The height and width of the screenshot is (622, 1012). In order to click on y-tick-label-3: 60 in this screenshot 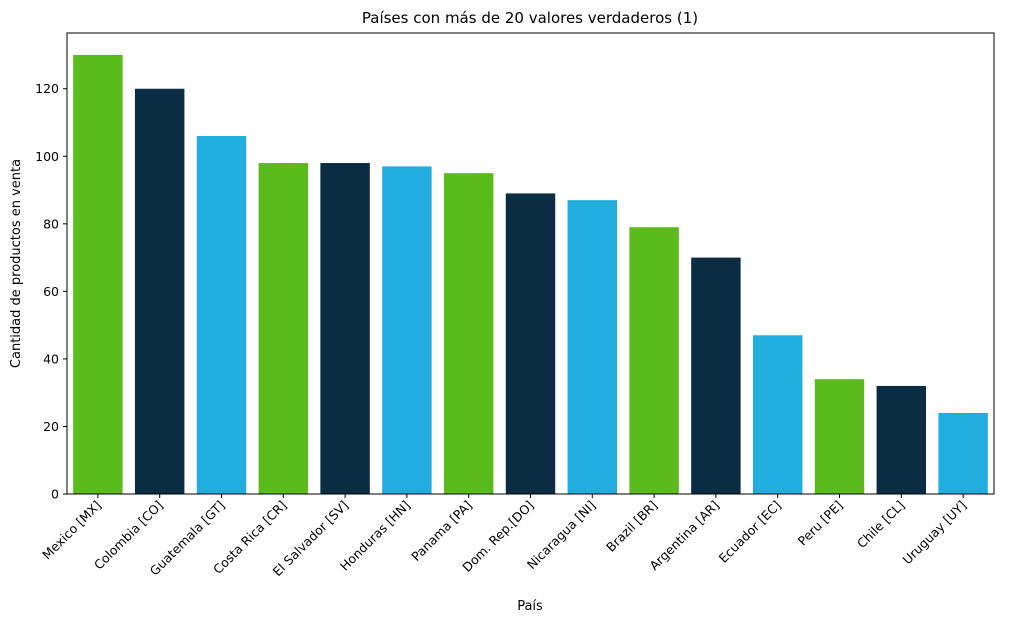, I will do `click(51, 291)`.